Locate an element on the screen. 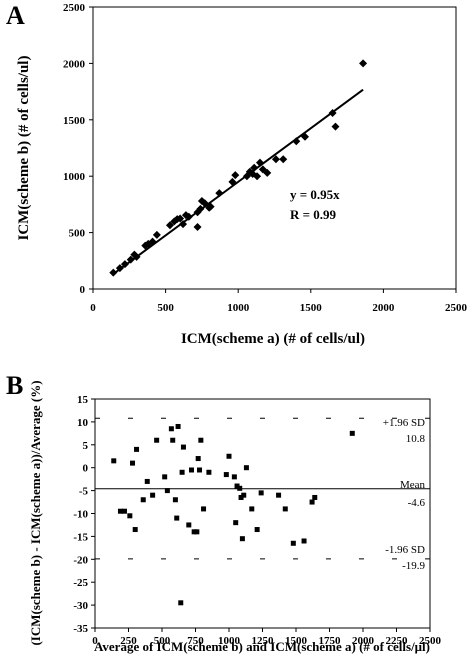 Image resolution: width=468 pixels, height=659 pixels. panel-b-x-tick-label: 0 is located at coordinates (95, 641).